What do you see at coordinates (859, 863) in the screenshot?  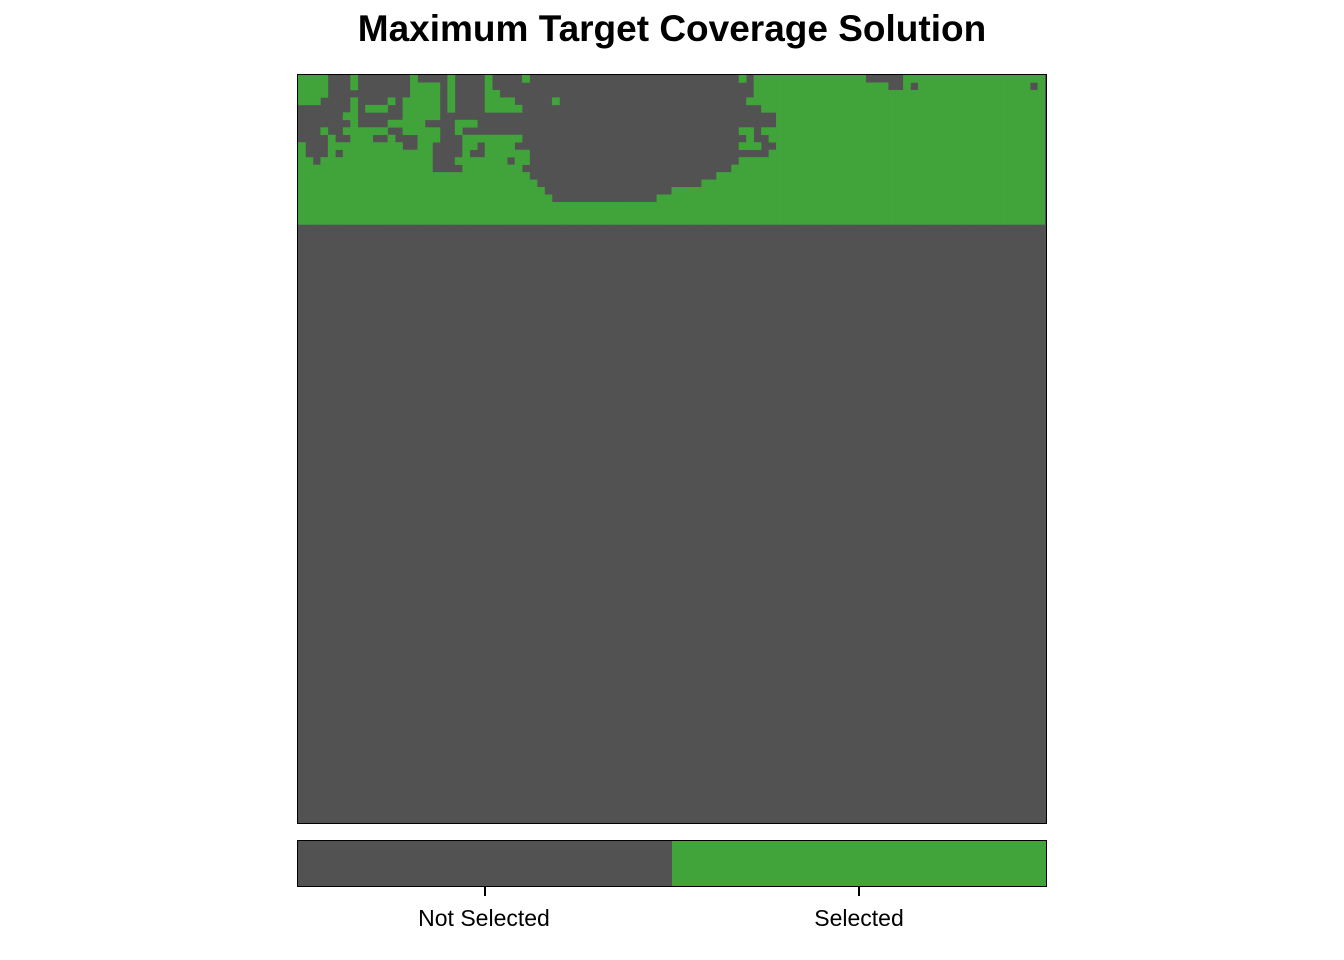 I see `legend-swatch-selected` at bounding box center [859, 863].